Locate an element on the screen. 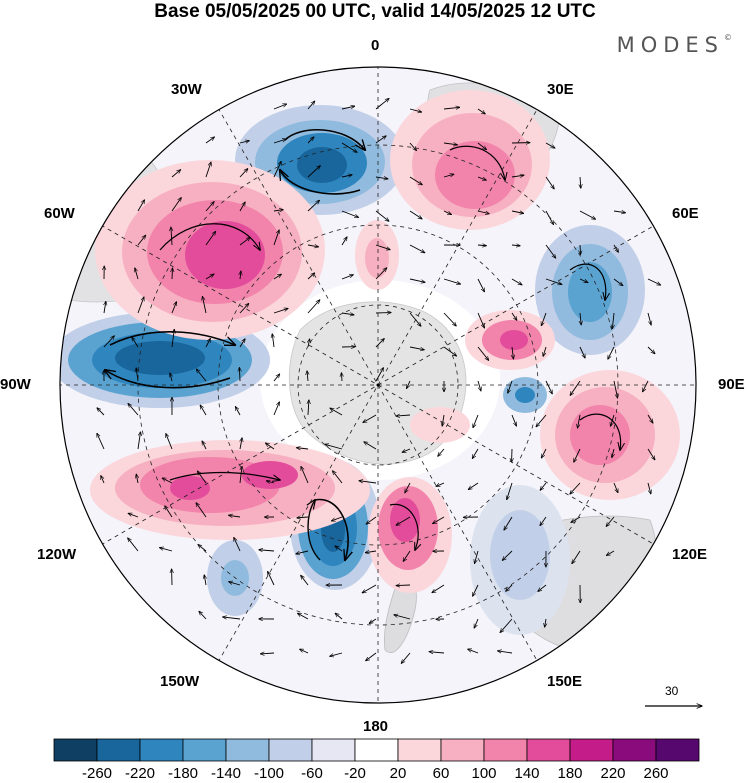 Image resolution: width=750 pixels, height=783 pixels. lon-label-120w: 120W is located at coordinates (57, 554).